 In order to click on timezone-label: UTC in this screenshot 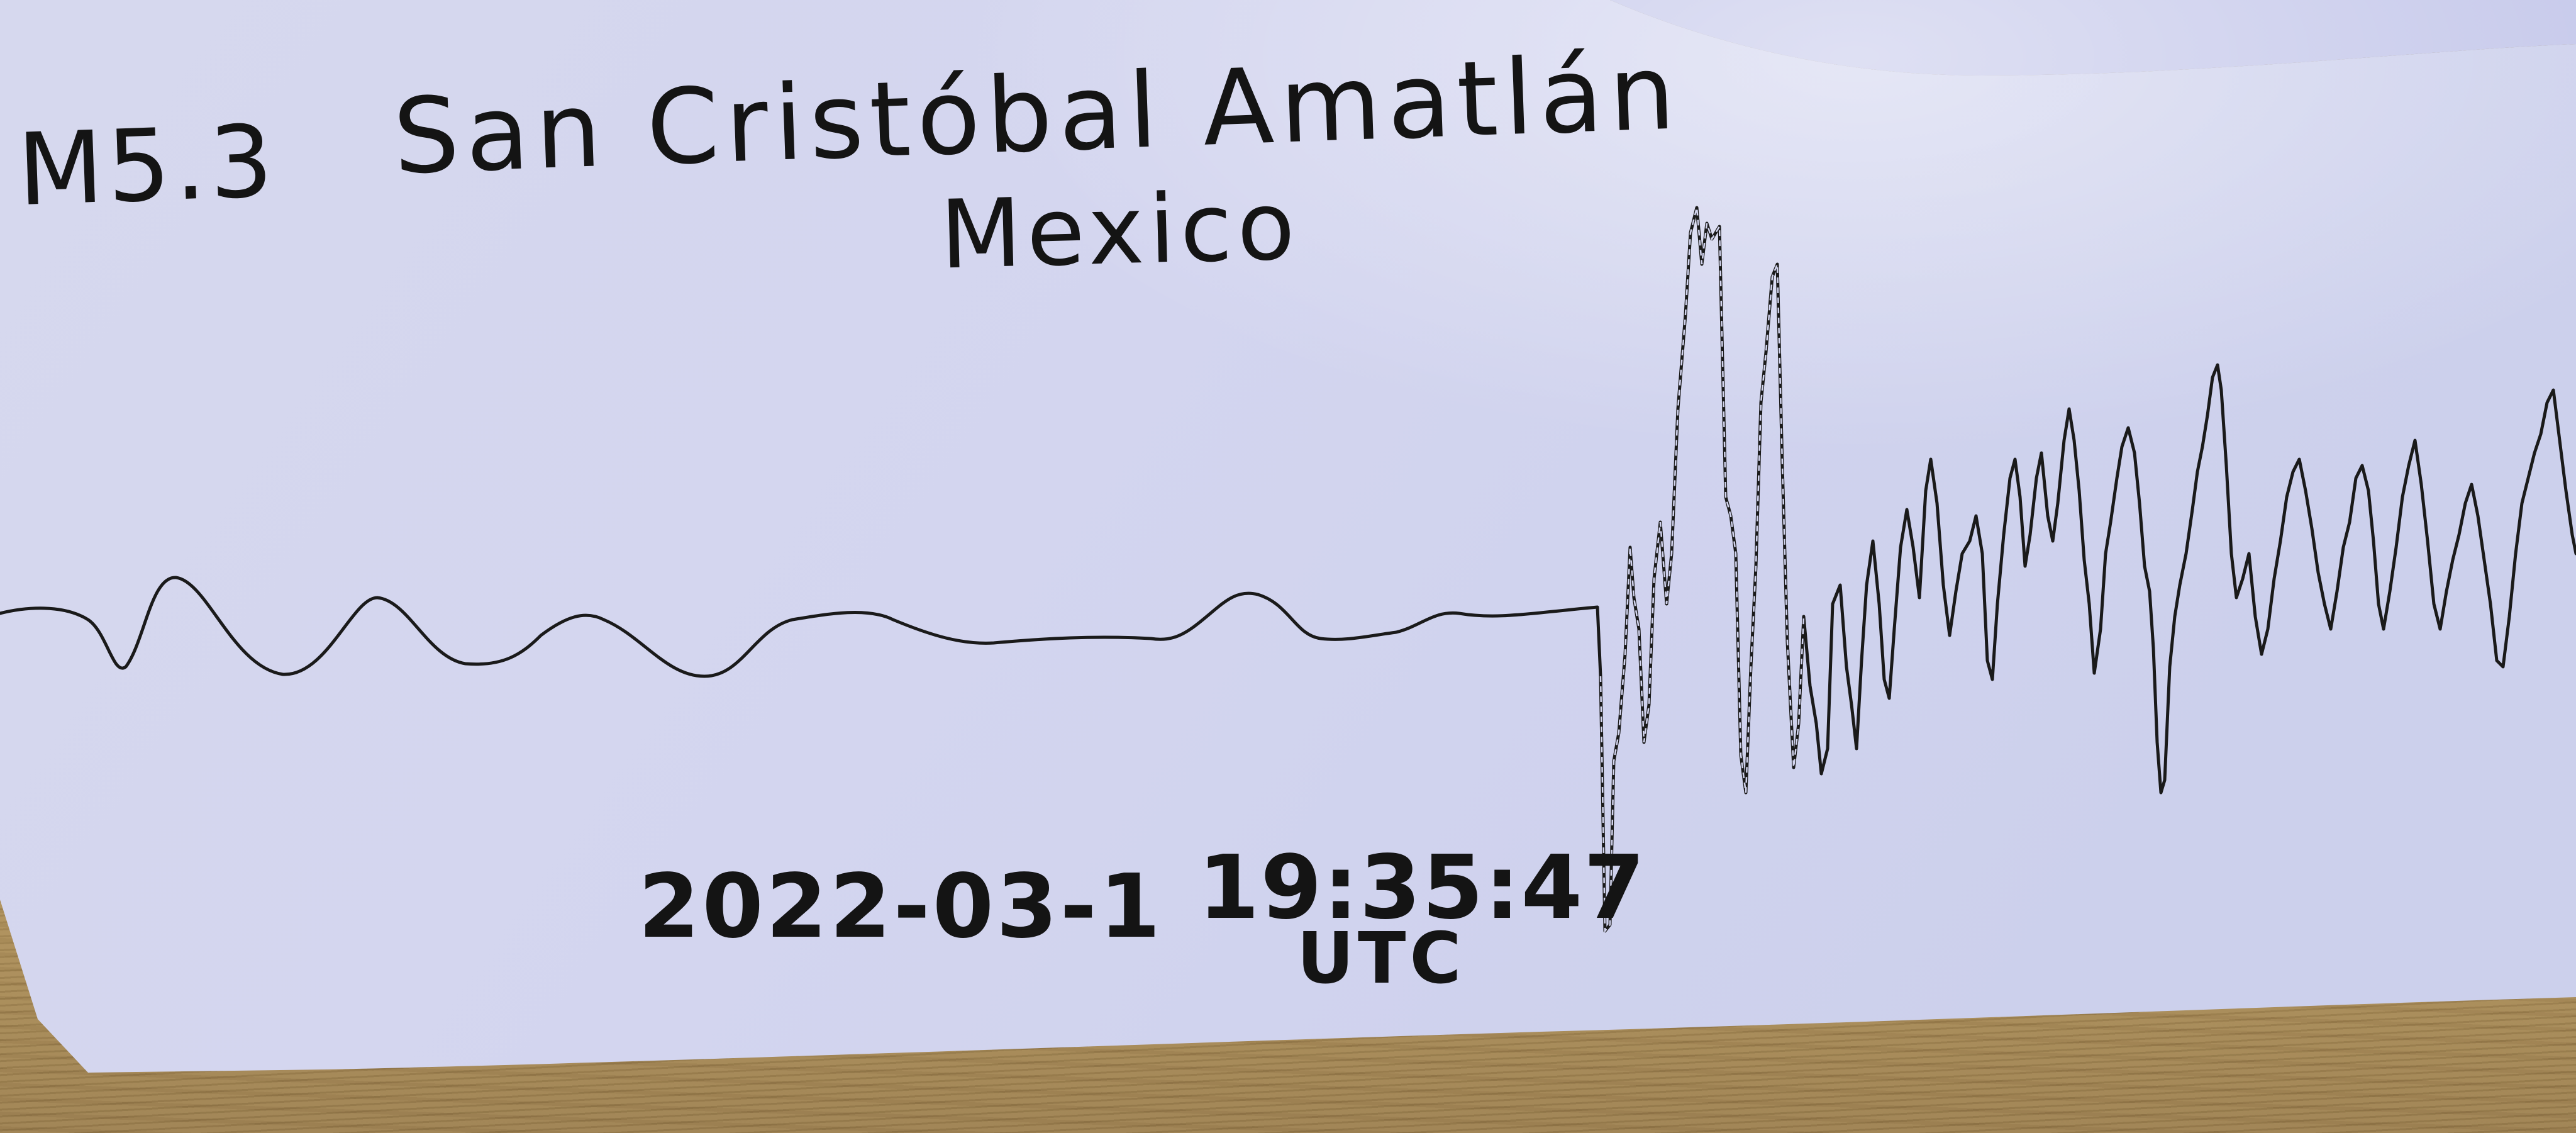, I will do `click(1381, 959)`.